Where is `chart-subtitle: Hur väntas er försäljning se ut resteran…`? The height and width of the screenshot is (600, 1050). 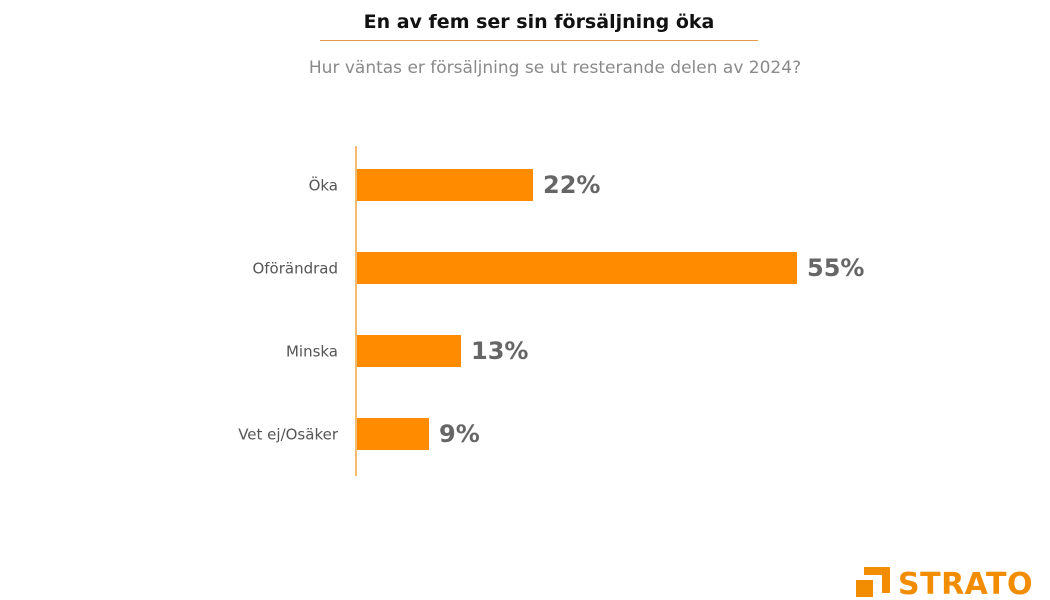
chart-subtitle: Hur väntas er försäljning se ut resteran… is located at coordinates (555, 68).